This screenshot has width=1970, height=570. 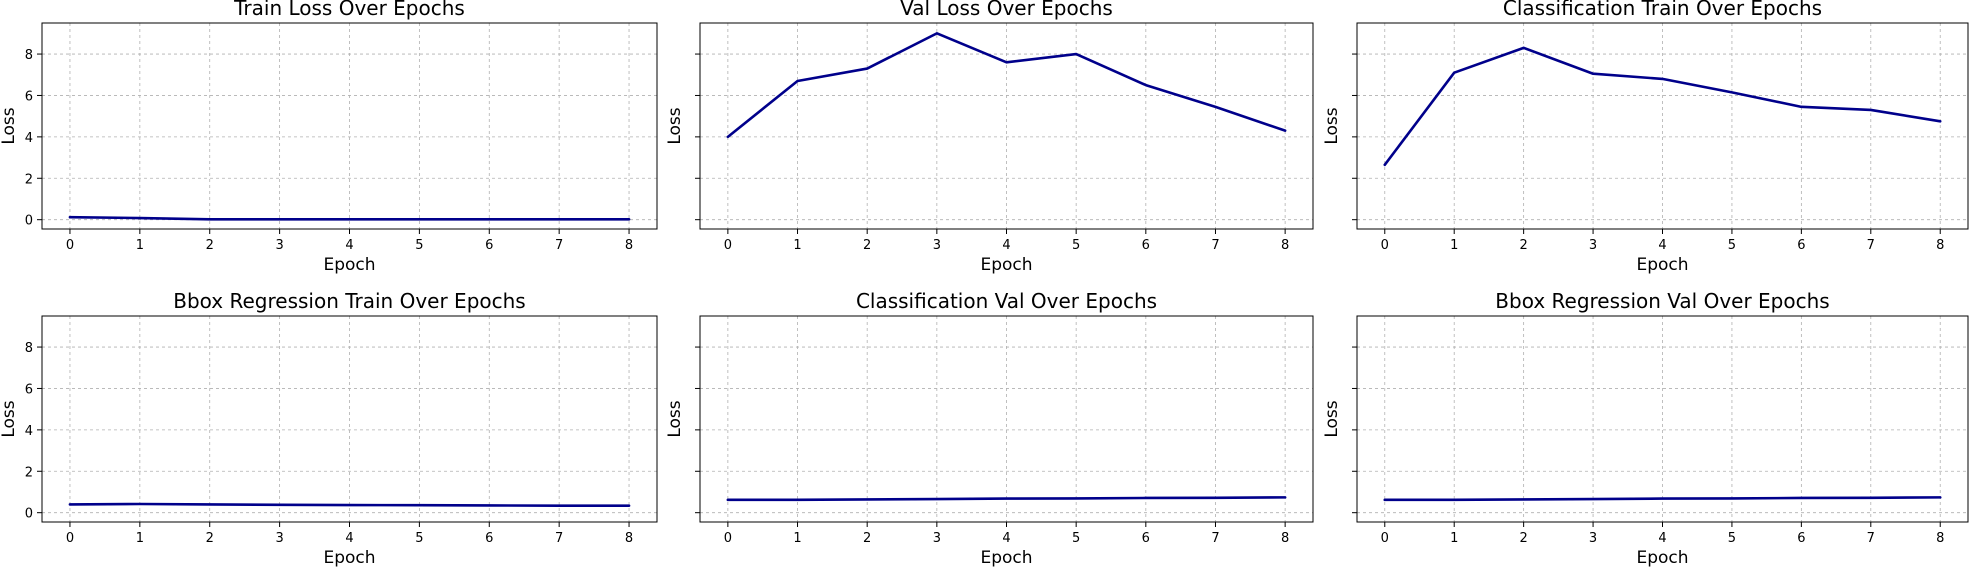 I want to click on chart-title: Train Loss Over Epochs, so click(x=349, y=10).